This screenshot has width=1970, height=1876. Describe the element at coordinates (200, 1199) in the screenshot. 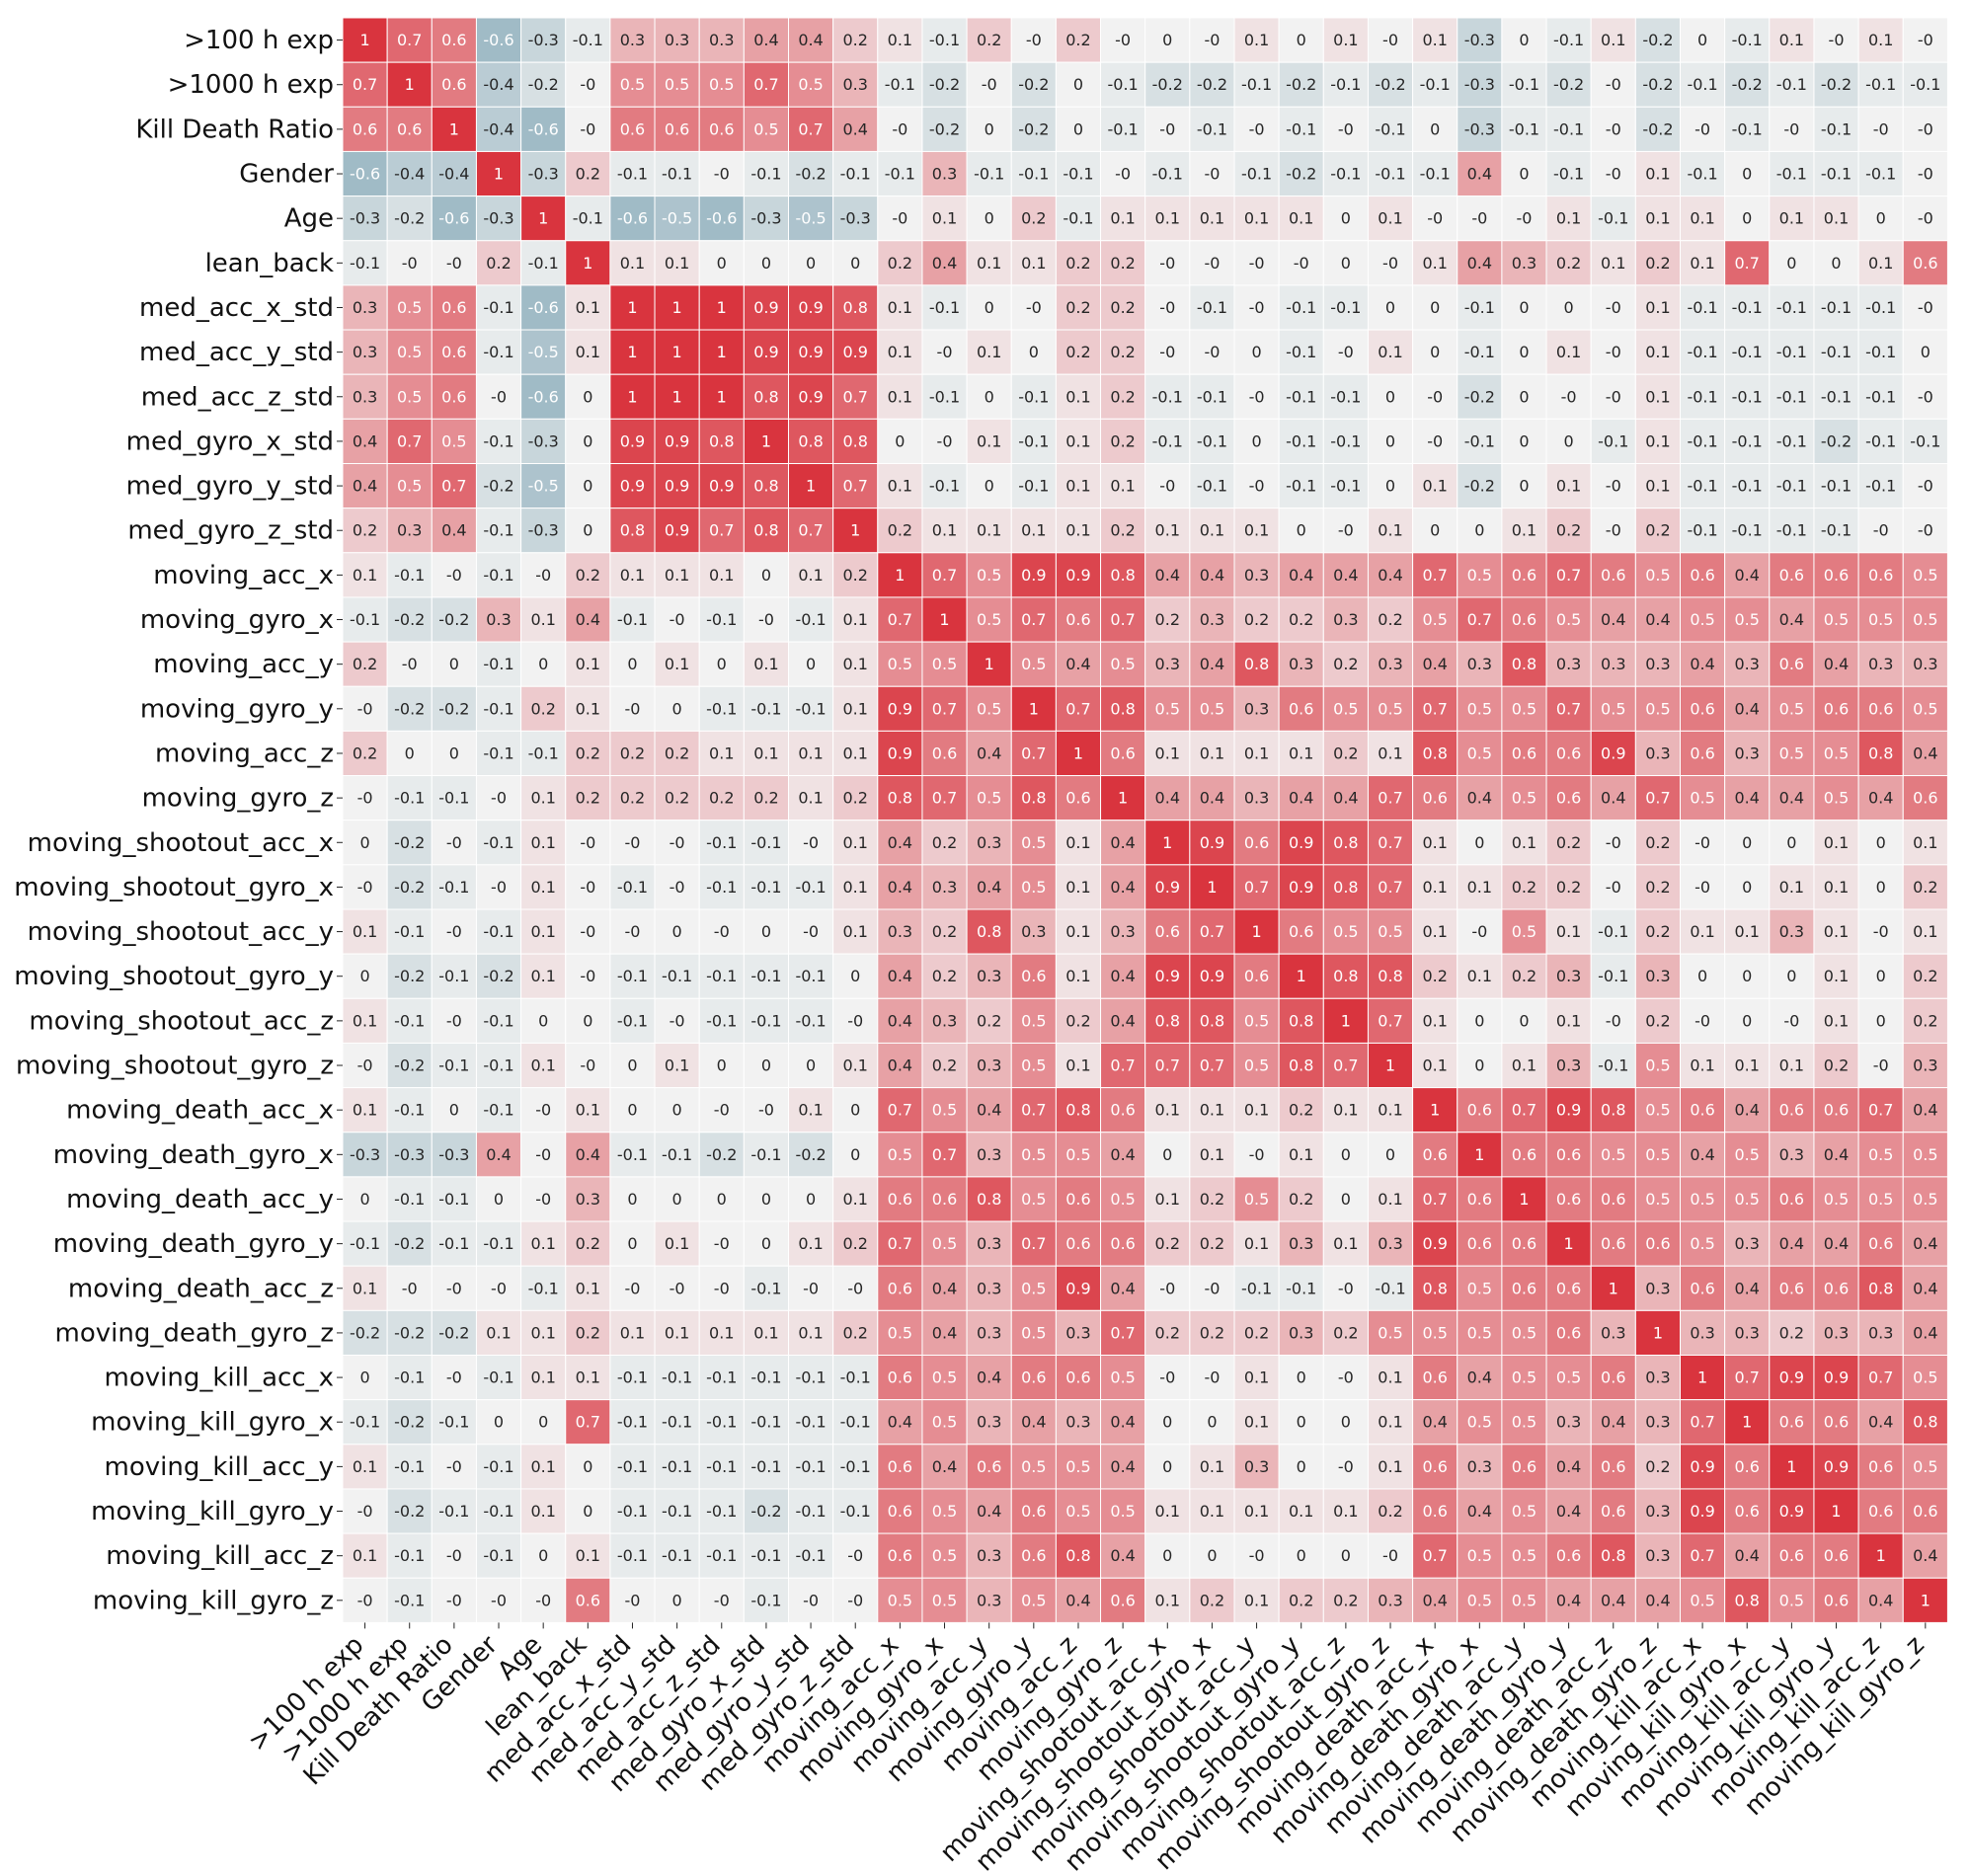

I see `row-tick-label: moving_death_acc_y` at that location.